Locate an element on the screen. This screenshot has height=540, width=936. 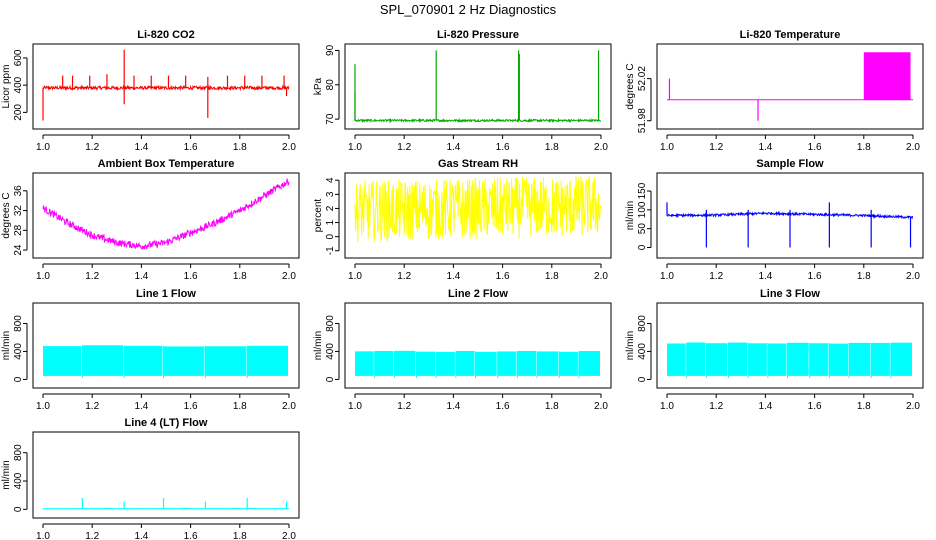
panel-title: Li-820 CO2 is located at coordinates (165, 35).